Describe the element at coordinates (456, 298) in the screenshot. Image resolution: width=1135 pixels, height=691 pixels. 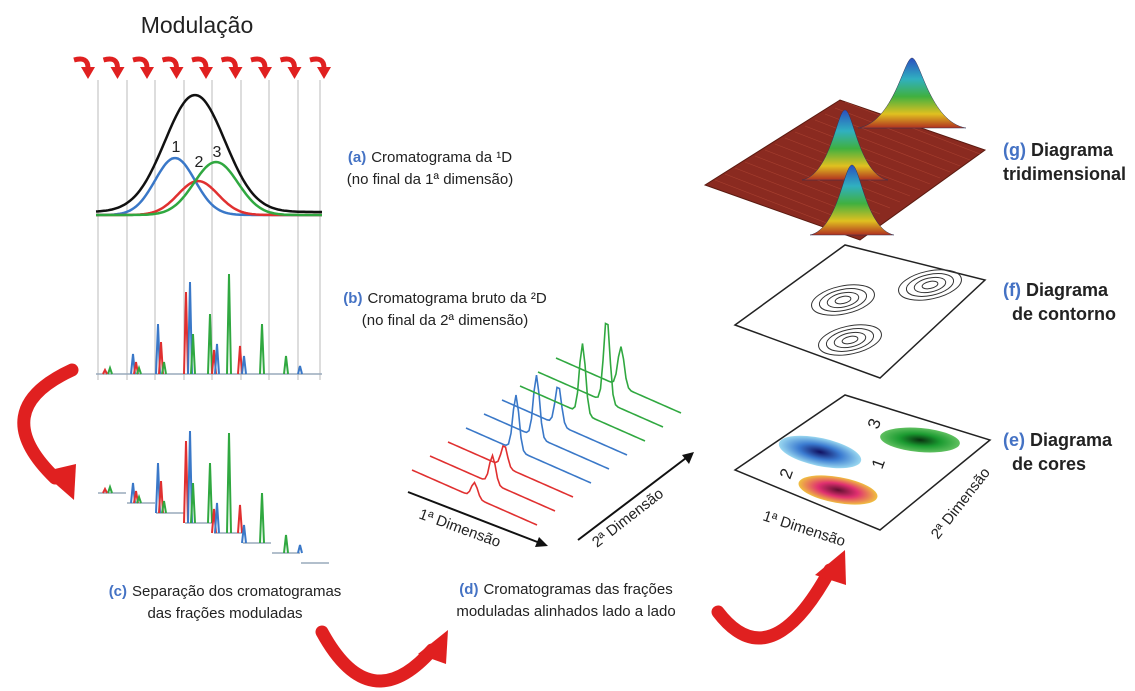
I see `caption-line: Cromatograma bruto da ²D` at that location.